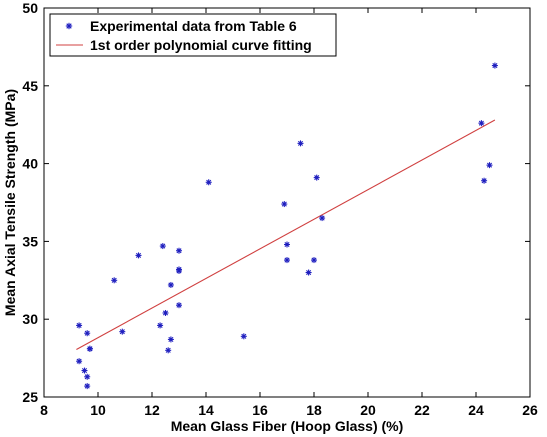 This screenshot has height=437, width=547. What do you see at coordinates (314, 410) in the screenshot?
I see `x-tick-label: 18` at bounding box center [314, 410].